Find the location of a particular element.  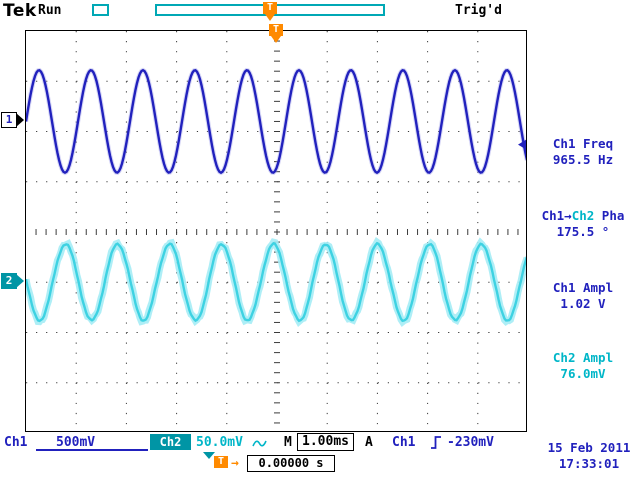

ch1-readout-label: Ch1 is located at coordinates (16, 442).